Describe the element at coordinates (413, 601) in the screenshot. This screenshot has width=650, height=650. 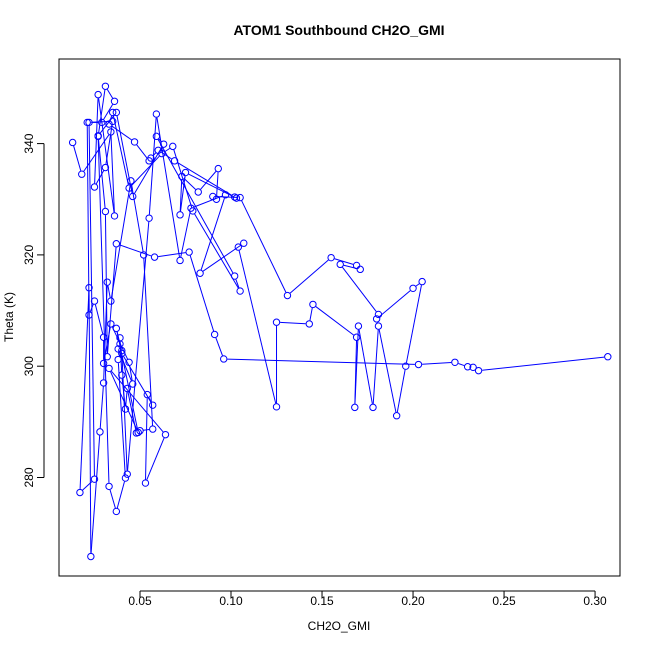
I see `x-tick-label: 0.20` at that location.